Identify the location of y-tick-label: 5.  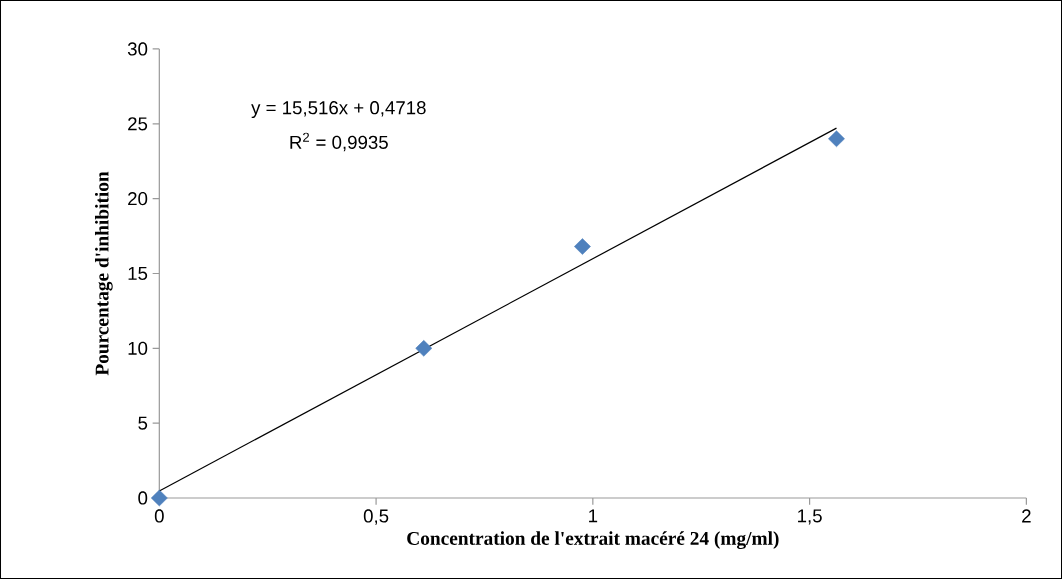
(143, 423).